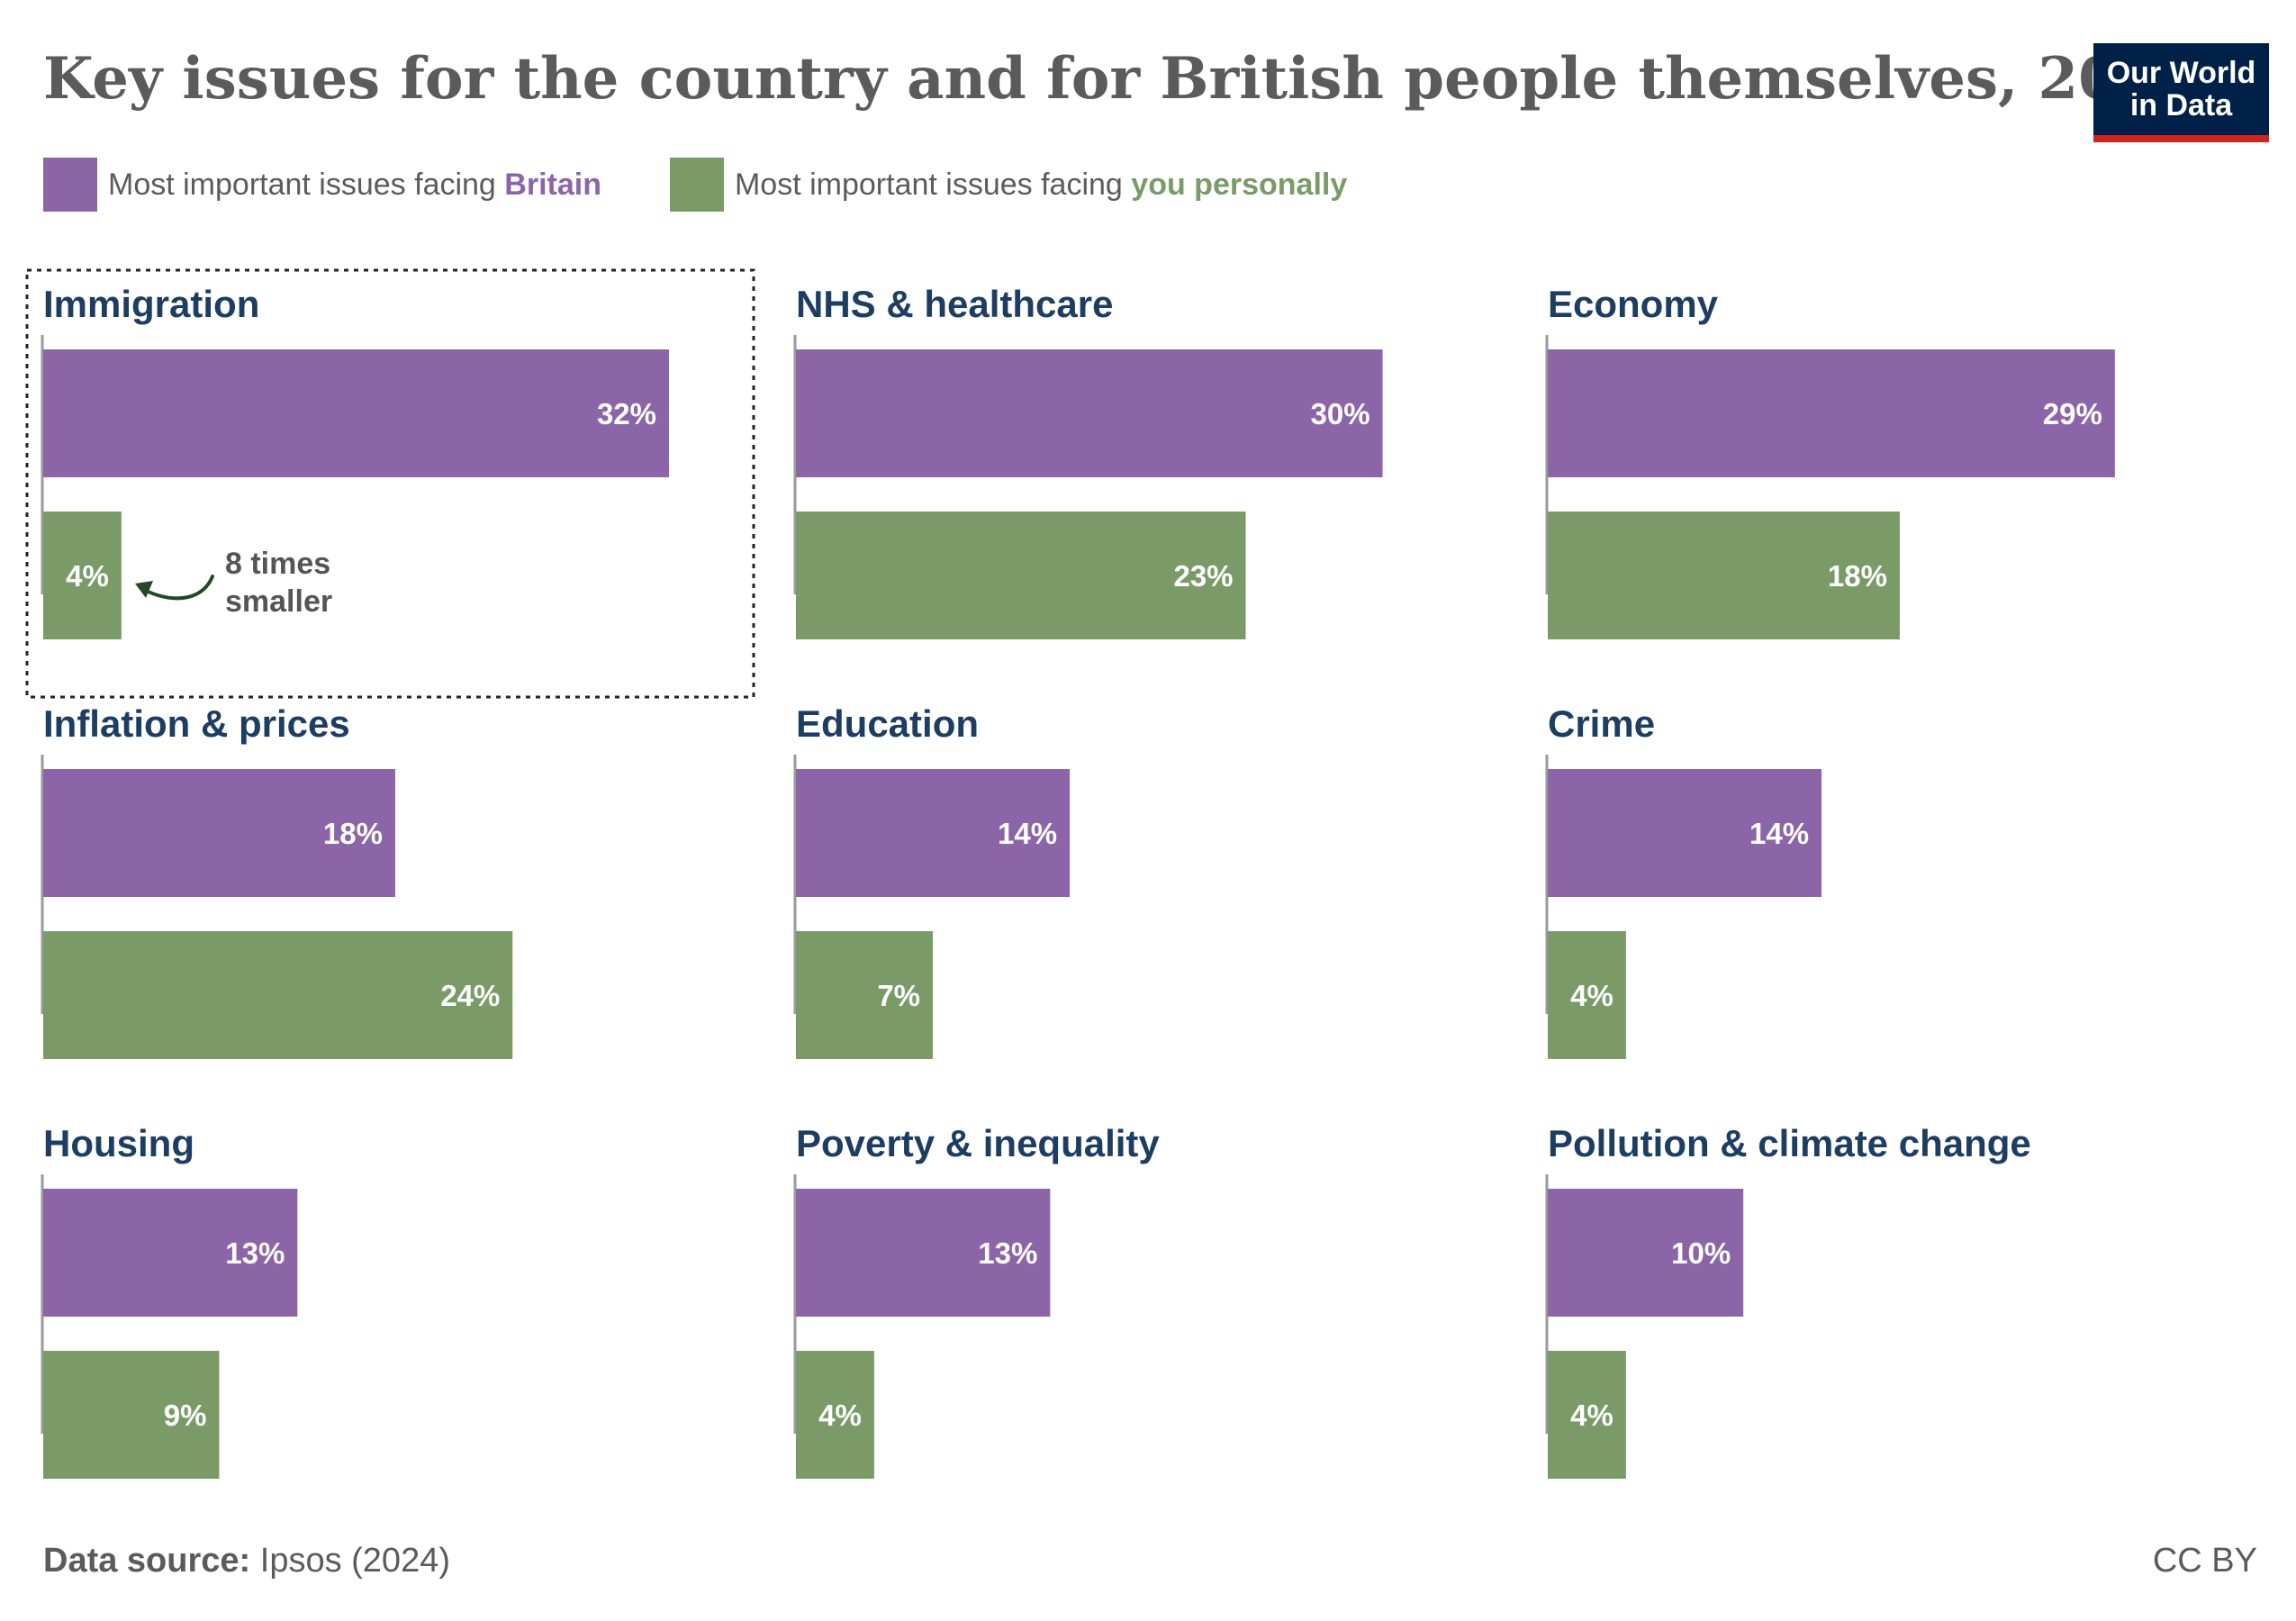 The width and height of the screenshot is (2296, 1621). I want to click on license: CC BY, so click(2204, 1561).